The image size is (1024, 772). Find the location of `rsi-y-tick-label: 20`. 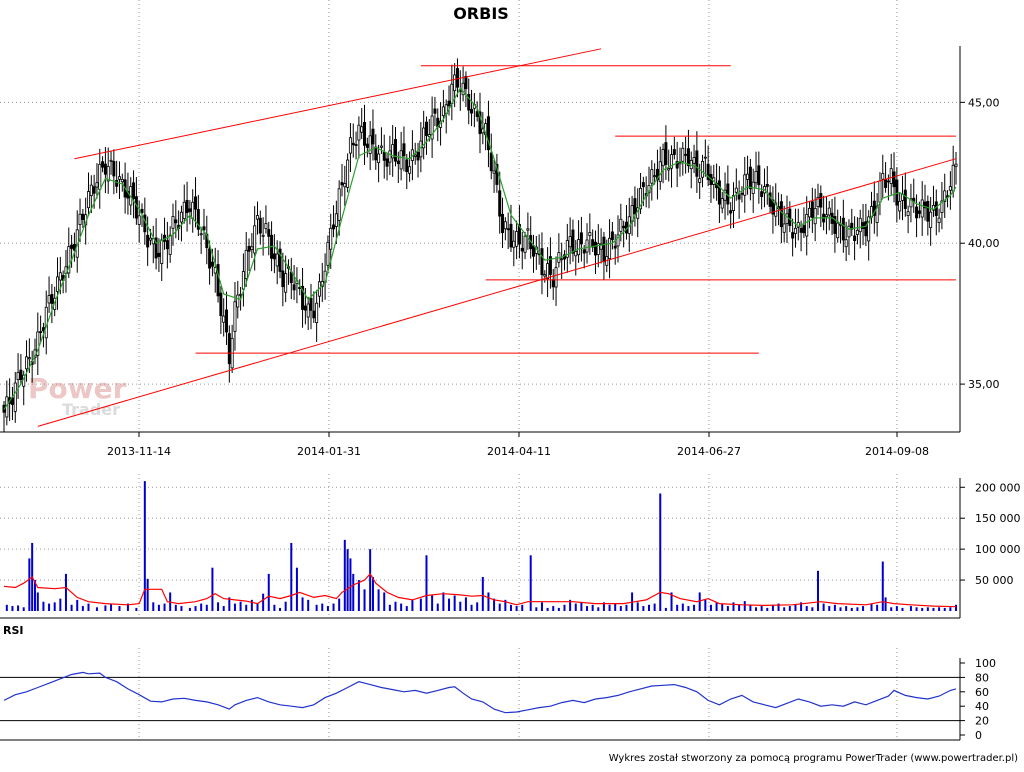

rsi-y-tick-label: 20 is located at coordinates (982, 721).